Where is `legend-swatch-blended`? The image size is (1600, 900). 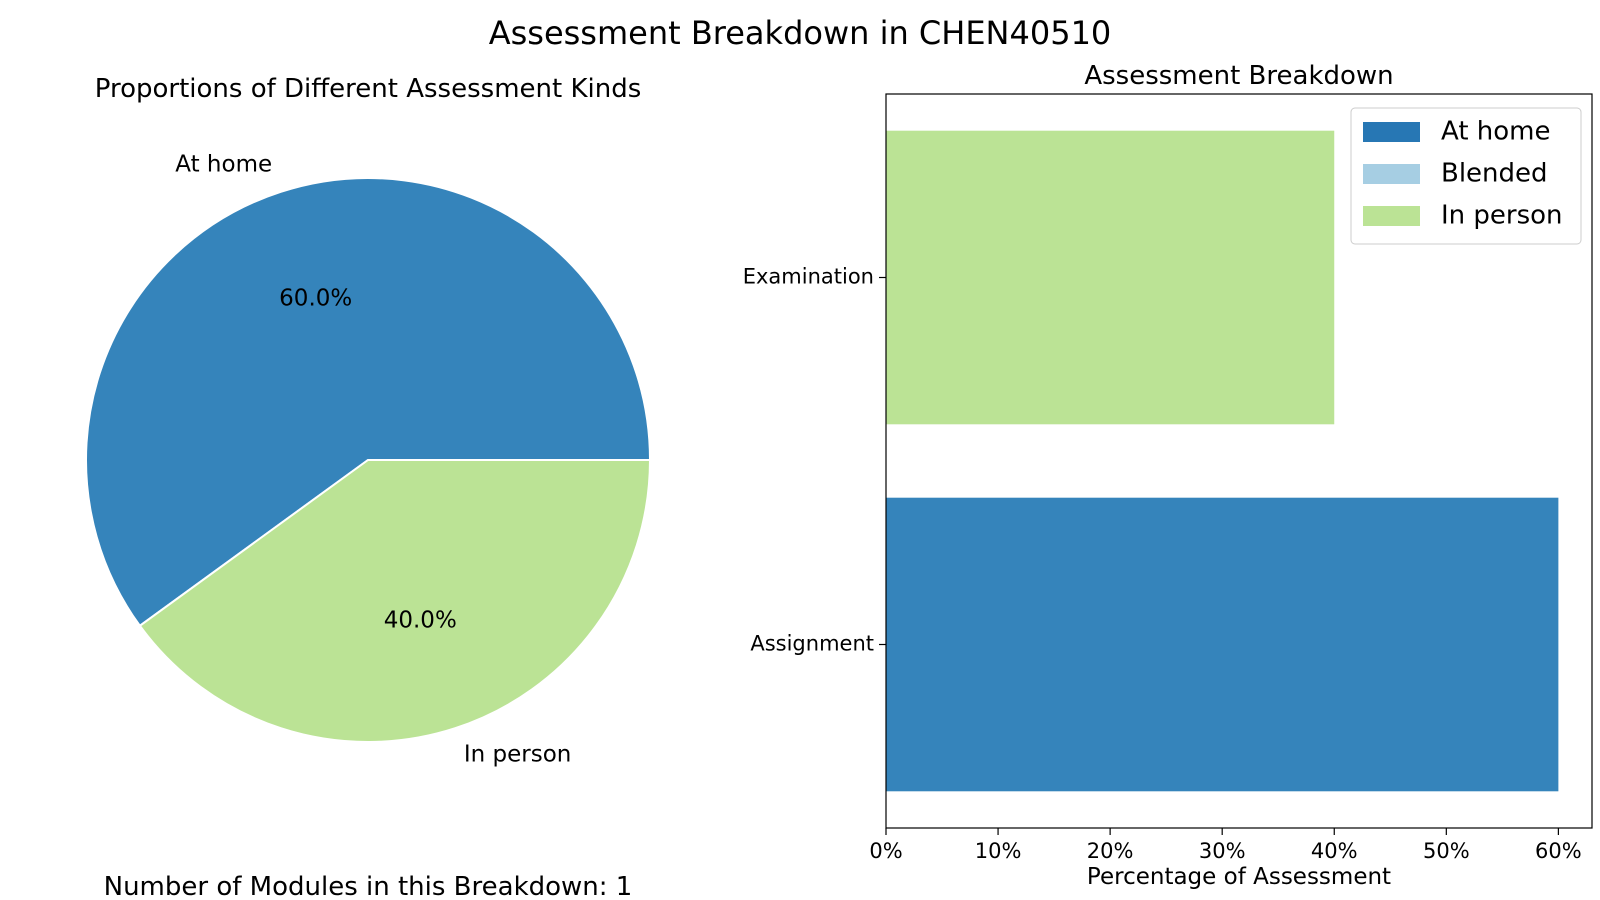
legend-swatch-blended is located at coordinates (1391, 174).